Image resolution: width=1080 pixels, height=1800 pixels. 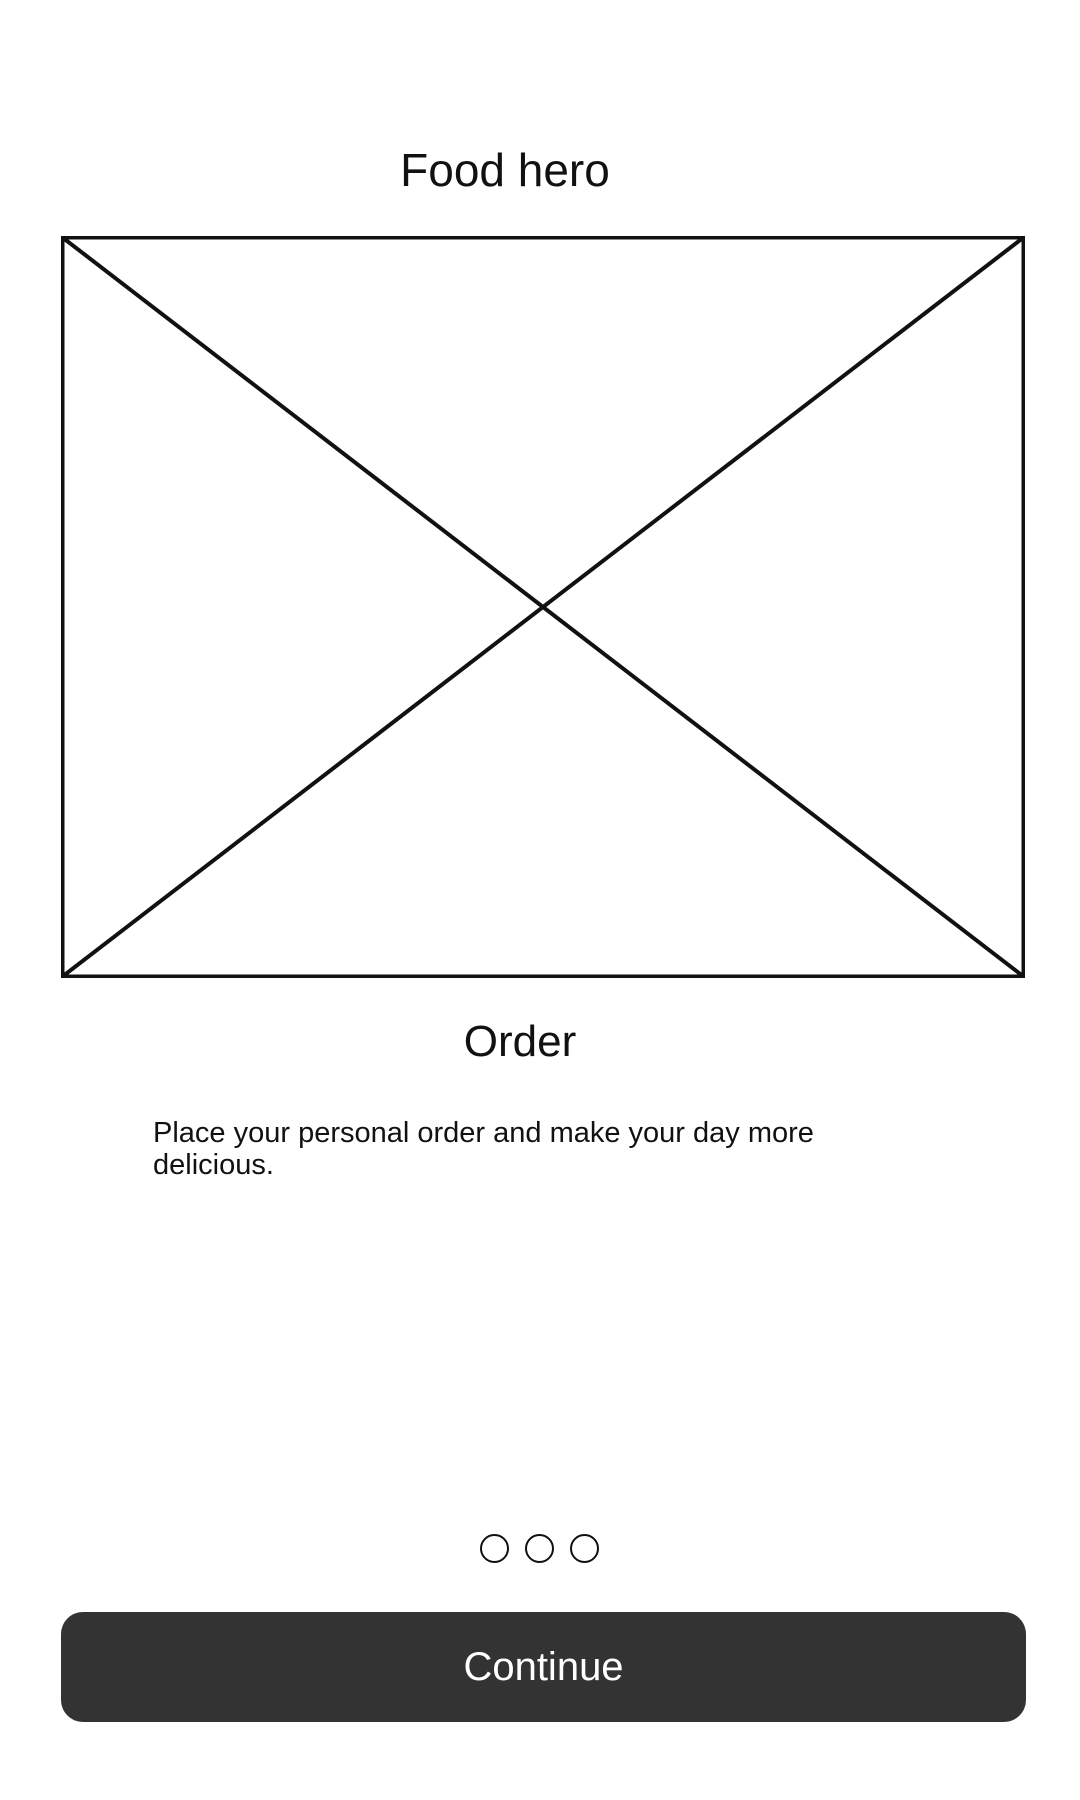 What do you see at coordinates (520, 1041) in the screenshot?
I see `onboarding-title: Order` at bounding box center [520, 1041].